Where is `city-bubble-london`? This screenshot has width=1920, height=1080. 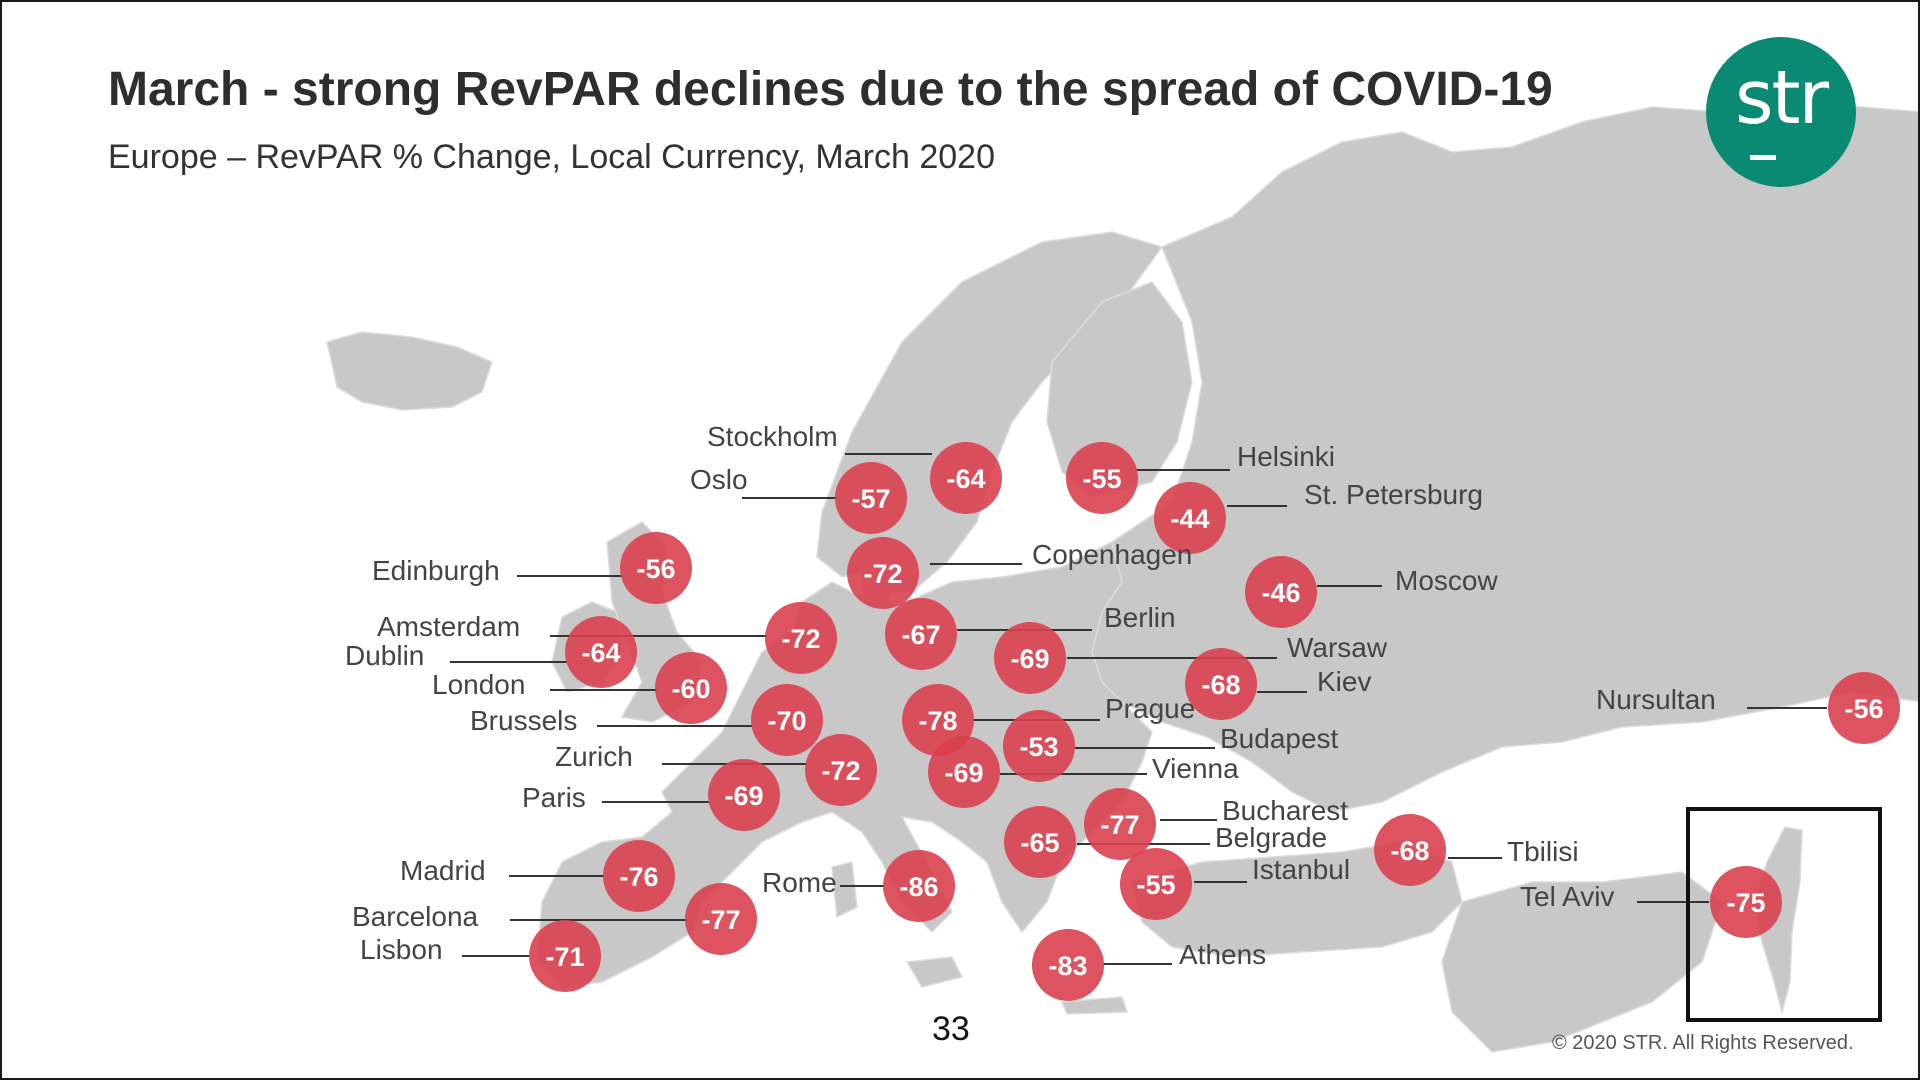
city-bubble-london is located at coordinates (691, 688).